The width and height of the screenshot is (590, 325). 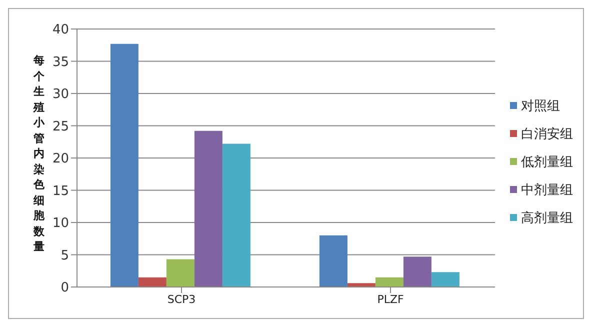 I want to click on x-tick-label: SCP3, so click(x=181, y=299).